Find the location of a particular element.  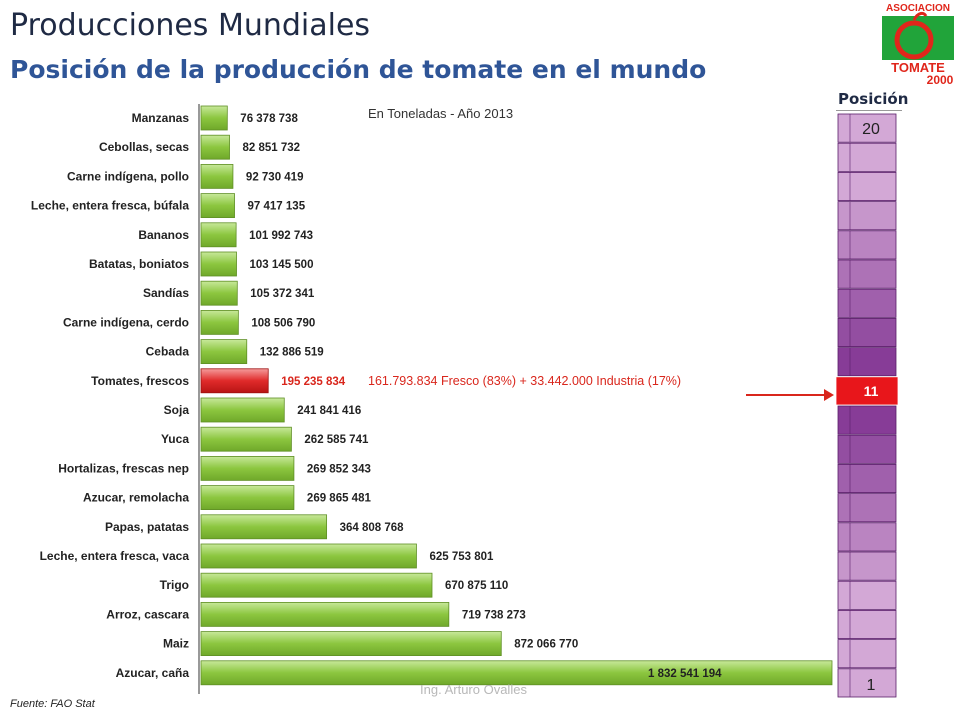

category-label-6: Sandías is located at coordinates (166, 293).